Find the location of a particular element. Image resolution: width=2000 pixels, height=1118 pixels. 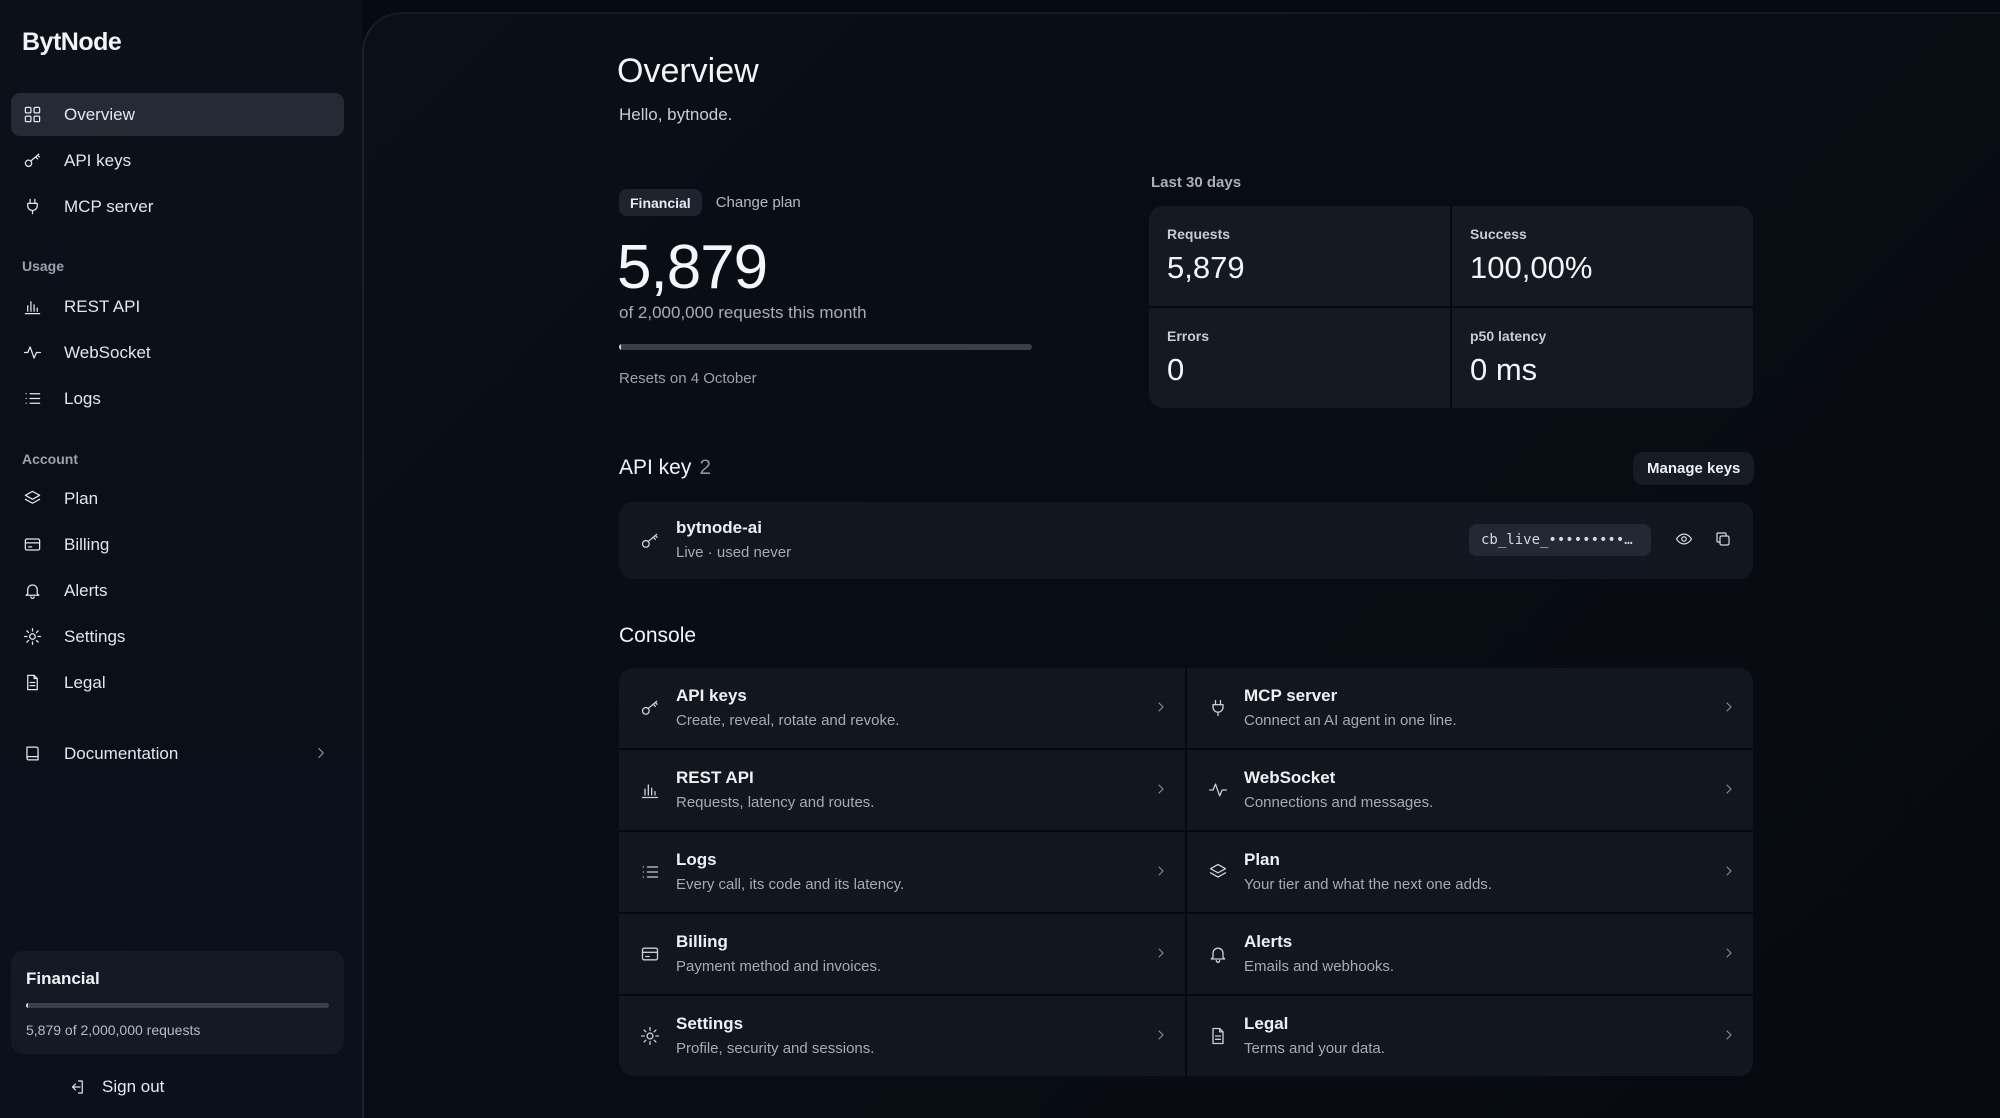

console-item-desc: Create, reveal, rotate and revoke. is located at coordinates (788, 720).